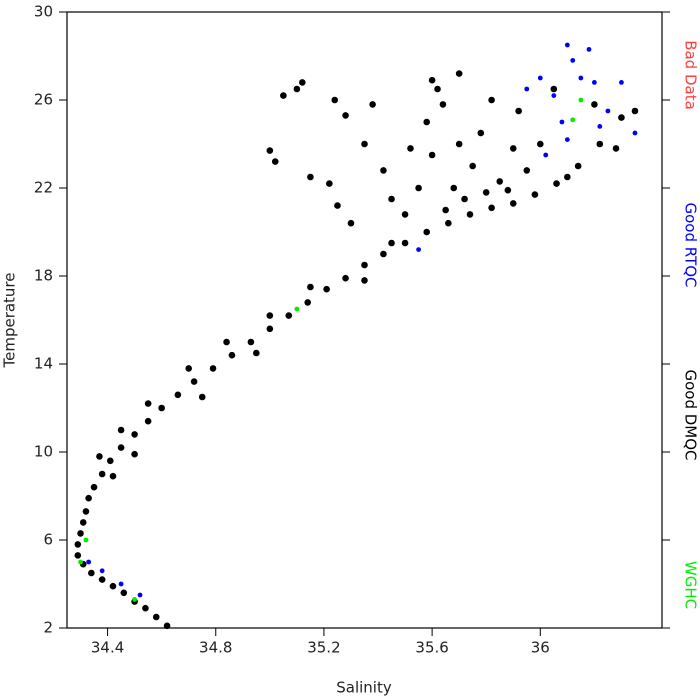  I want to click on legend-label: Good DMQC, so click(691, 414).